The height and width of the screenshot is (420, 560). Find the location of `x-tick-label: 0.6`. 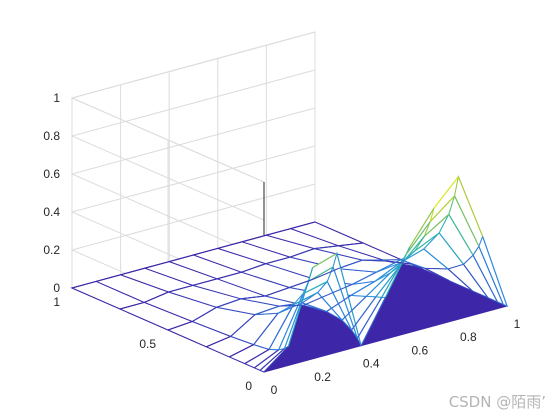

x-tick-label: 0.6 is located at coordinates (419, 350).